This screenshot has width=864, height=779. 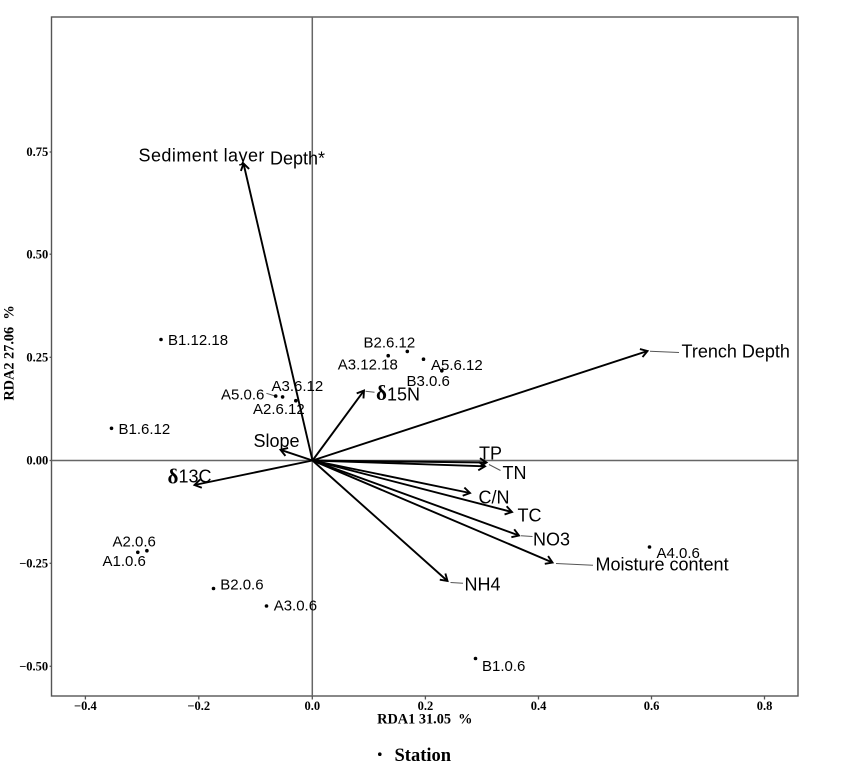 I want to click on svg-text: B2.6.12, so click(x=390, y=343).